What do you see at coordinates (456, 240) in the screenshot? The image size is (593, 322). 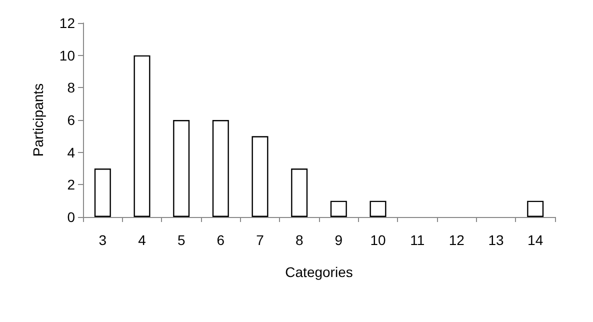 I see `x-tick-label: 12` at bounding box center [456, 240].